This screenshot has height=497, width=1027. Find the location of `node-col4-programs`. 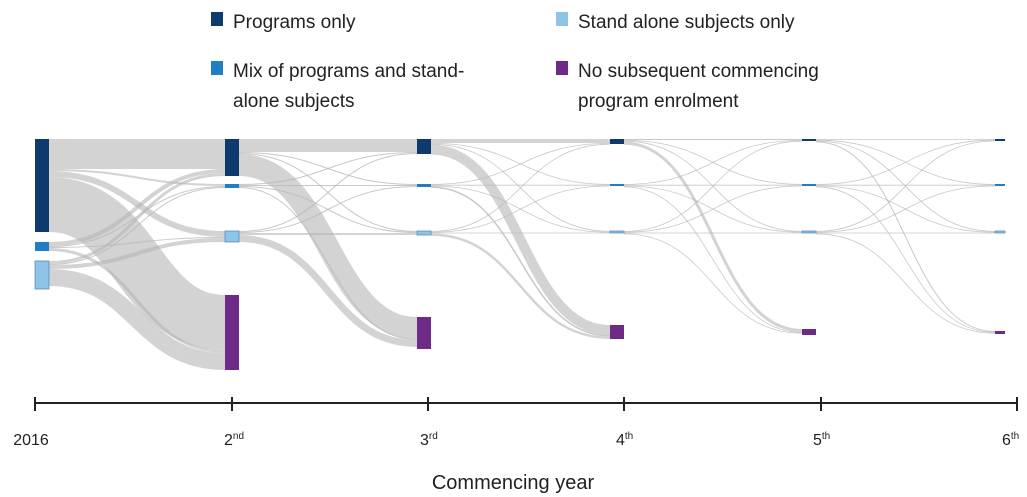

node-col4-programs is located at coordinates (809, 140).